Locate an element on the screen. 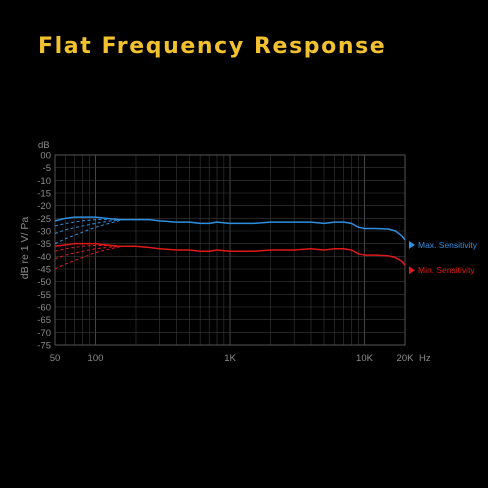 The width and height of the screenshot is (488, 488). x-tick-label: 20K is located at coordinates (406, 358).